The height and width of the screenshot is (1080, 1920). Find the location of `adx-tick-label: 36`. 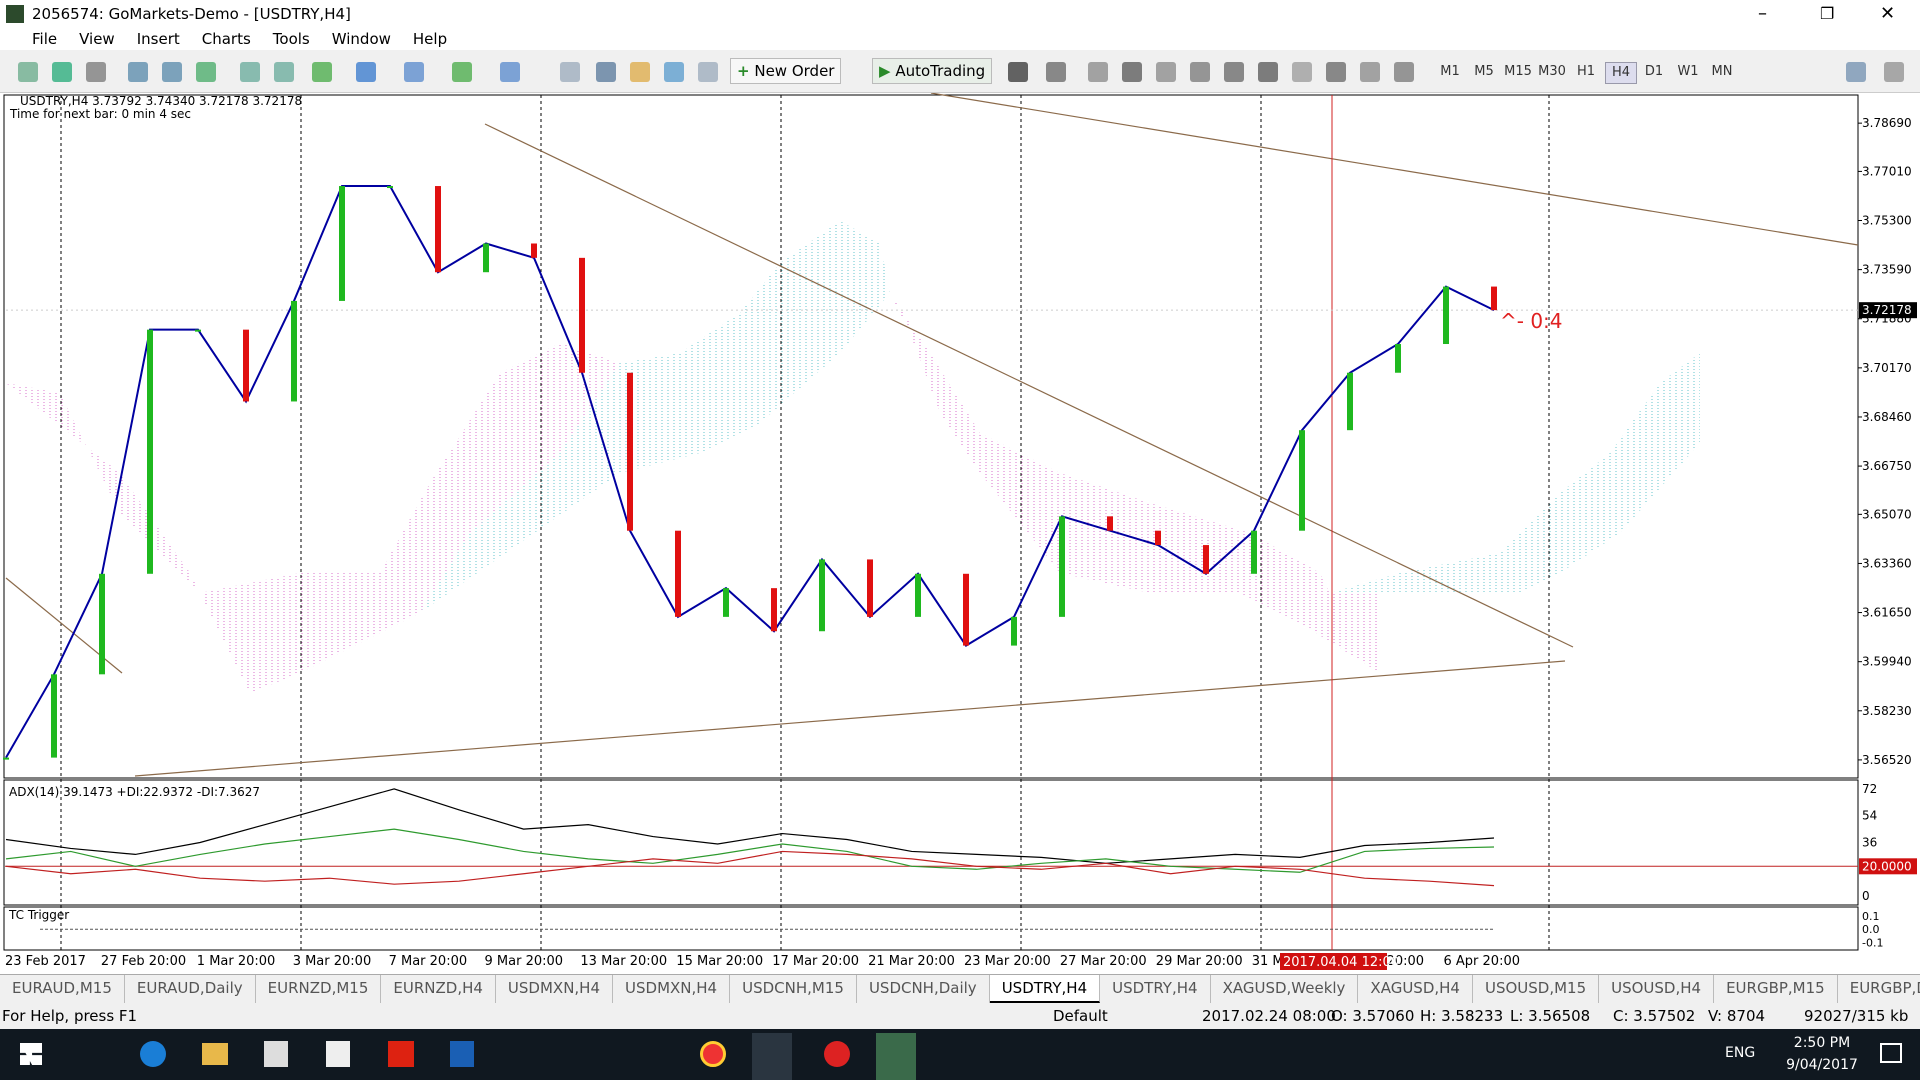

adx-tick-label: 36 is located at coordinates (1869, 843).